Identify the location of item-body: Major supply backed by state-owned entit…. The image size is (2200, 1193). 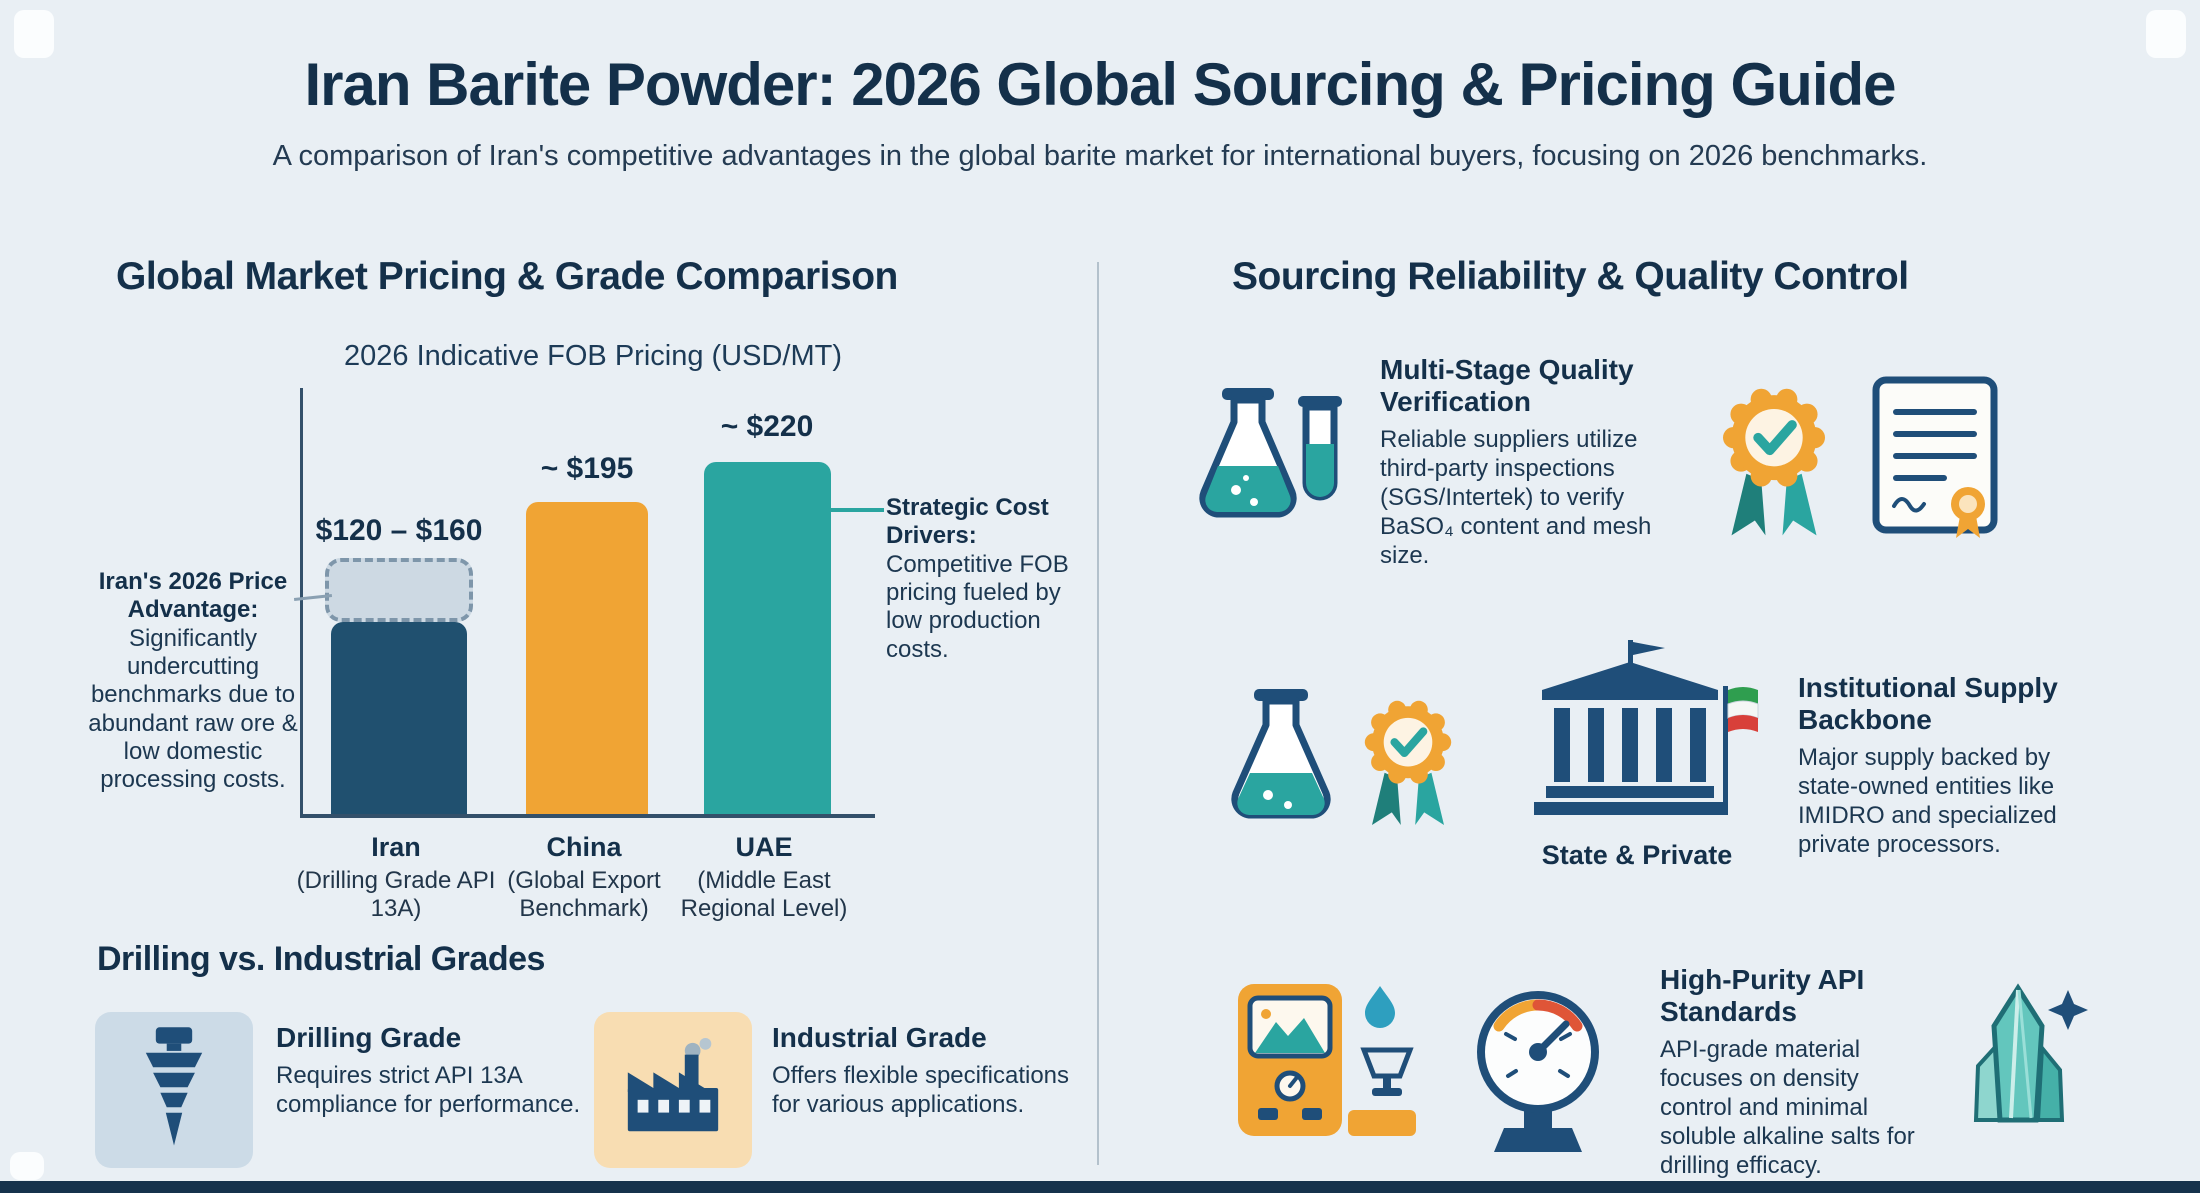
(1927, 801).